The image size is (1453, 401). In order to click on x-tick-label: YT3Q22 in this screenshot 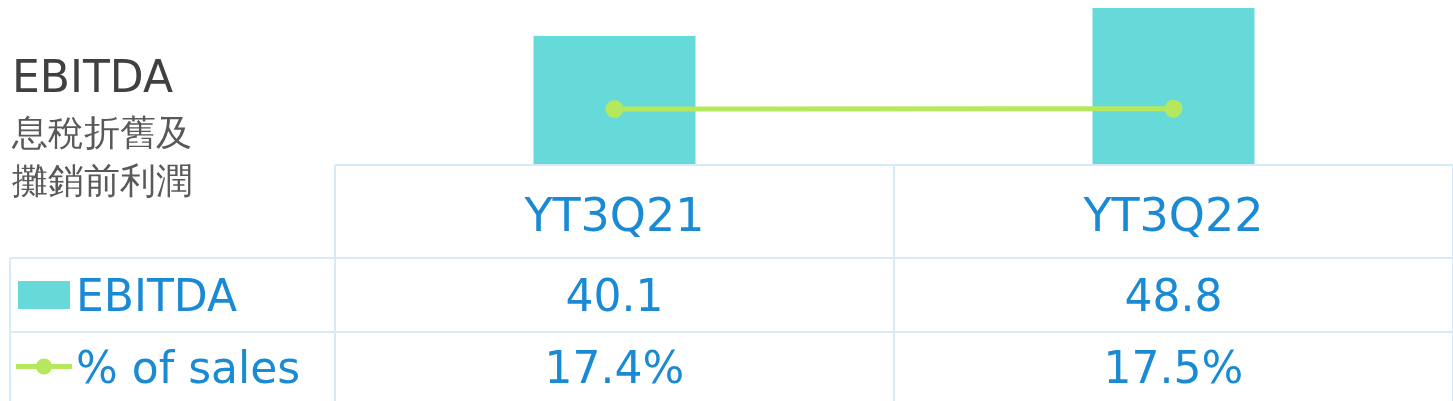, I will do `click(1173, 215)`.